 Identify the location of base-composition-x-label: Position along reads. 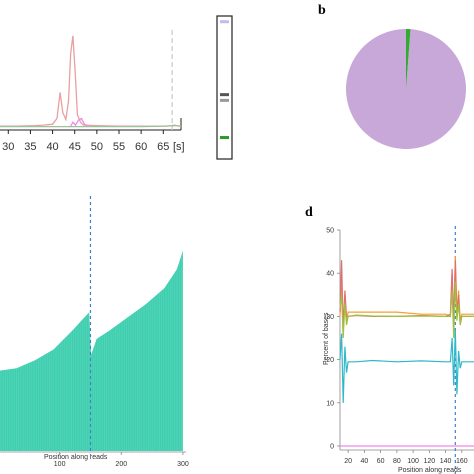
(430, 470).